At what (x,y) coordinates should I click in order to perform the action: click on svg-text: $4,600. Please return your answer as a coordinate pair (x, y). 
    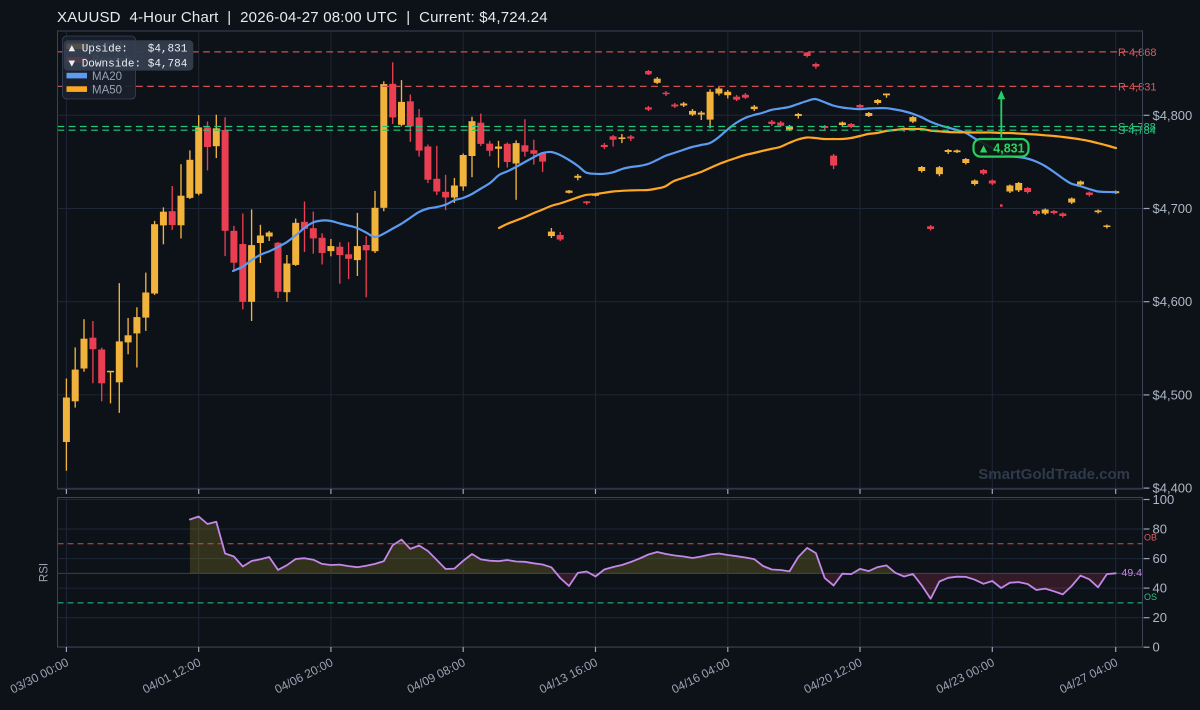
    Looking at the image, I should click on (1173, 301).